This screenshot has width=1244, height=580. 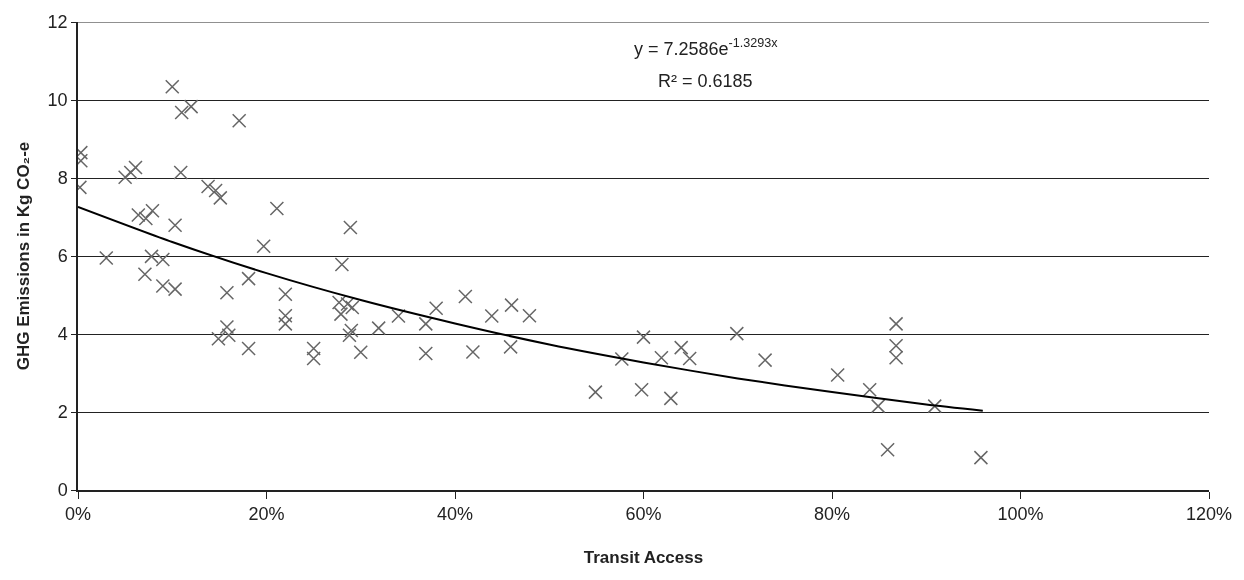 I want to click on y-tick-label: 10, so click(x=57, y=100).